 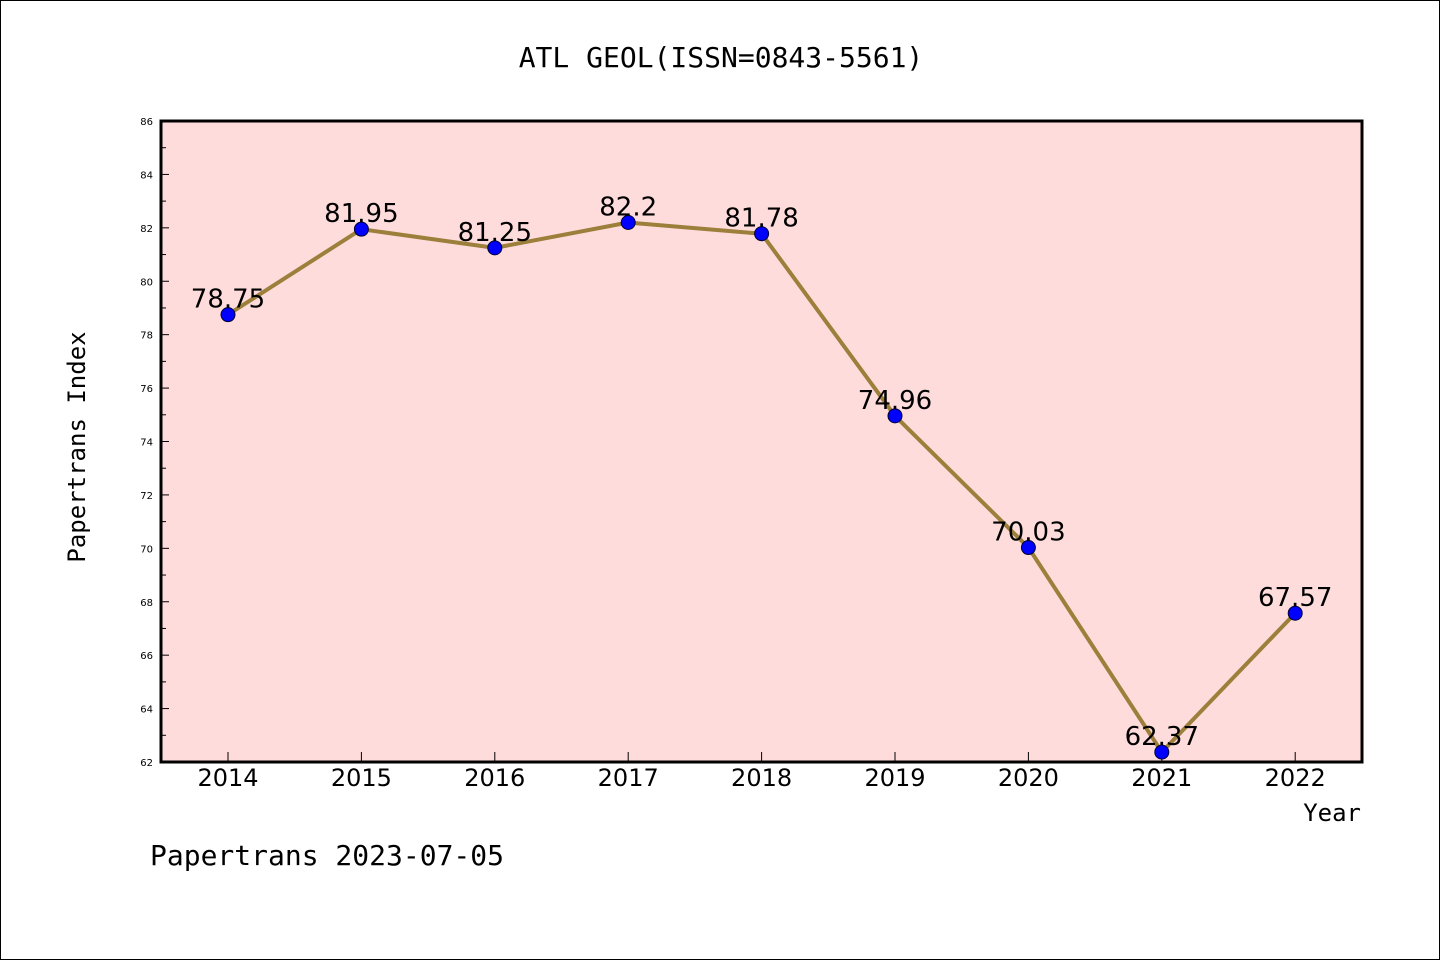 What do you see at coordinates (77, 446) in the screenshot?
I see `y-axis-label: Papertrans Index` at bounding box center [77, 446].